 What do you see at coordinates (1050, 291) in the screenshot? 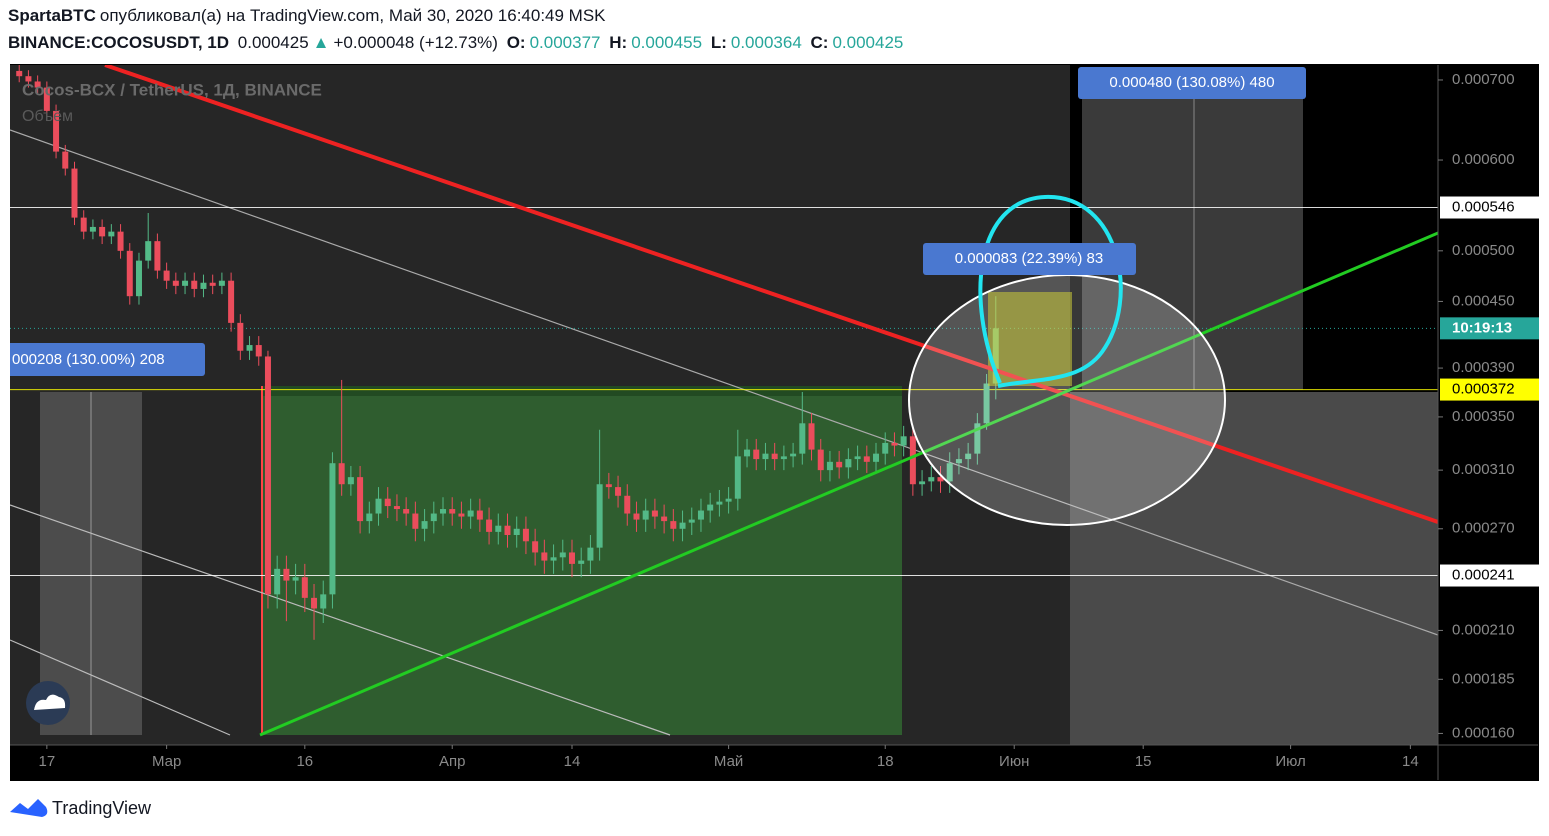
I see `cyan-scribble` at bounding box center [1050, 291].